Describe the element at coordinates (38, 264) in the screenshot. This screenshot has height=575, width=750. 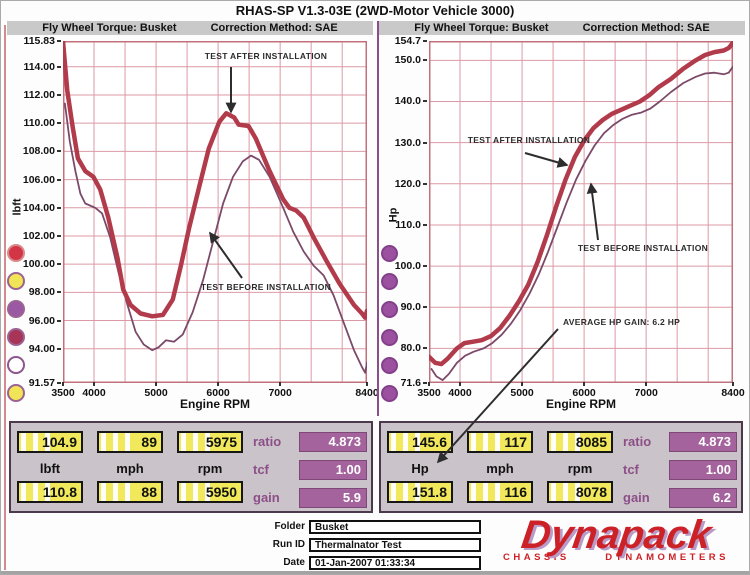
I see `y-tick-label: 100.00` at that location.